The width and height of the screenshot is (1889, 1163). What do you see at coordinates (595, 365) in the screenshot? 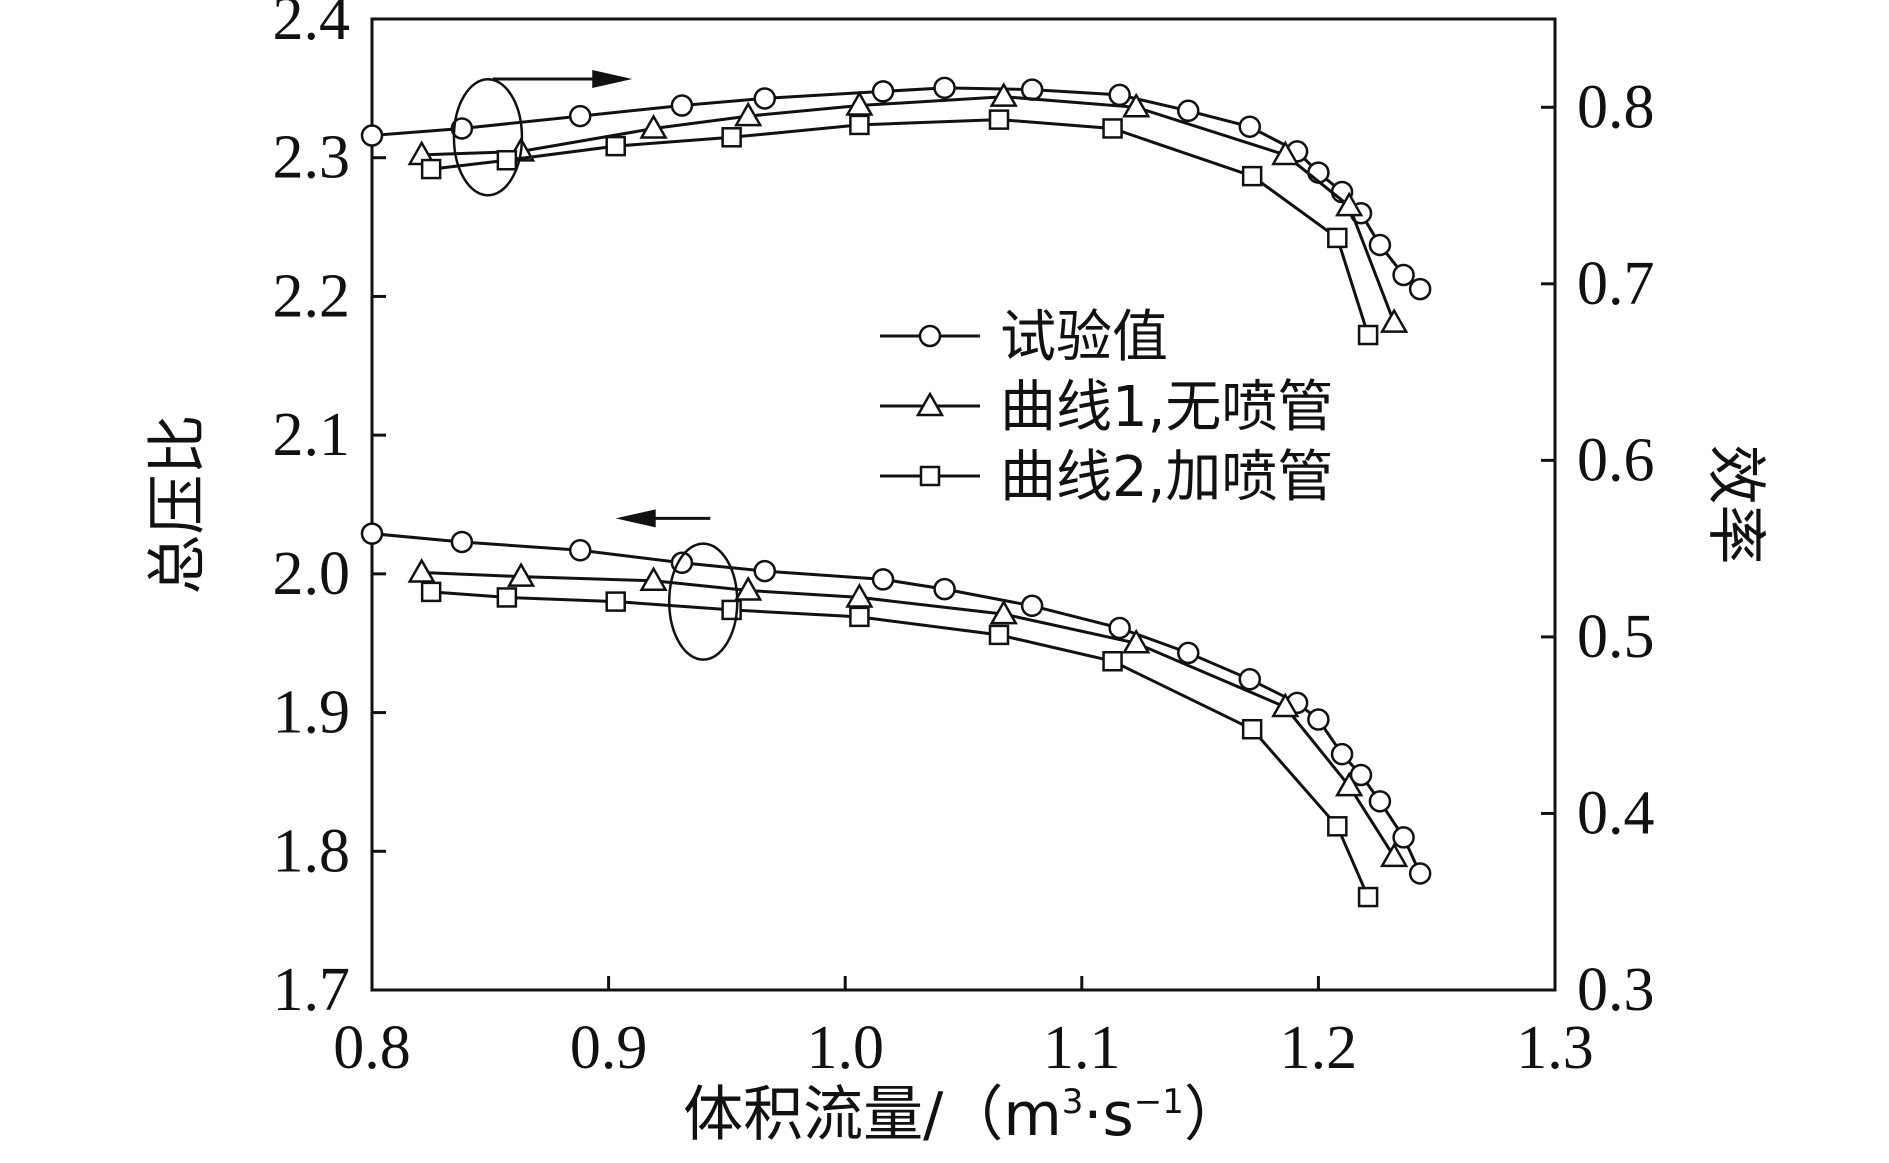
I see `annotations` at bounding box center [595, 365].